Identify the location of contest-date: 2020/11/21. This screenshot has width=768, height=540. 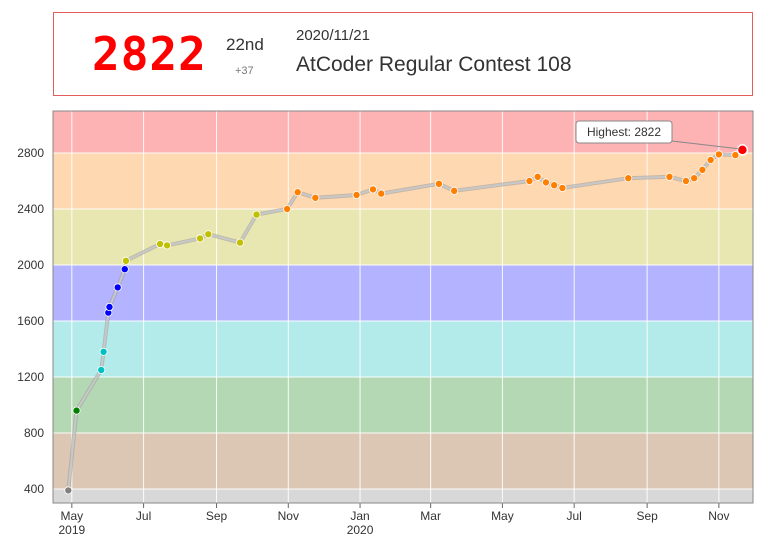
(333, 35).